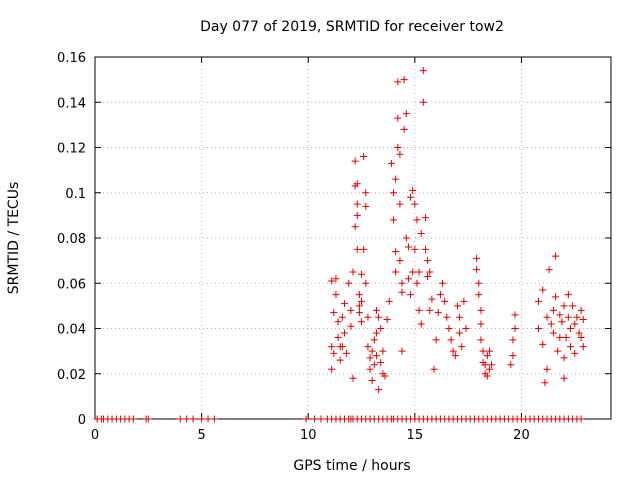 The image size is (640, 480). What do you see at coordinates (71, 375) in the screenshot?
I see `y-tick-label: 0.02` at bounding box center [71, 375].